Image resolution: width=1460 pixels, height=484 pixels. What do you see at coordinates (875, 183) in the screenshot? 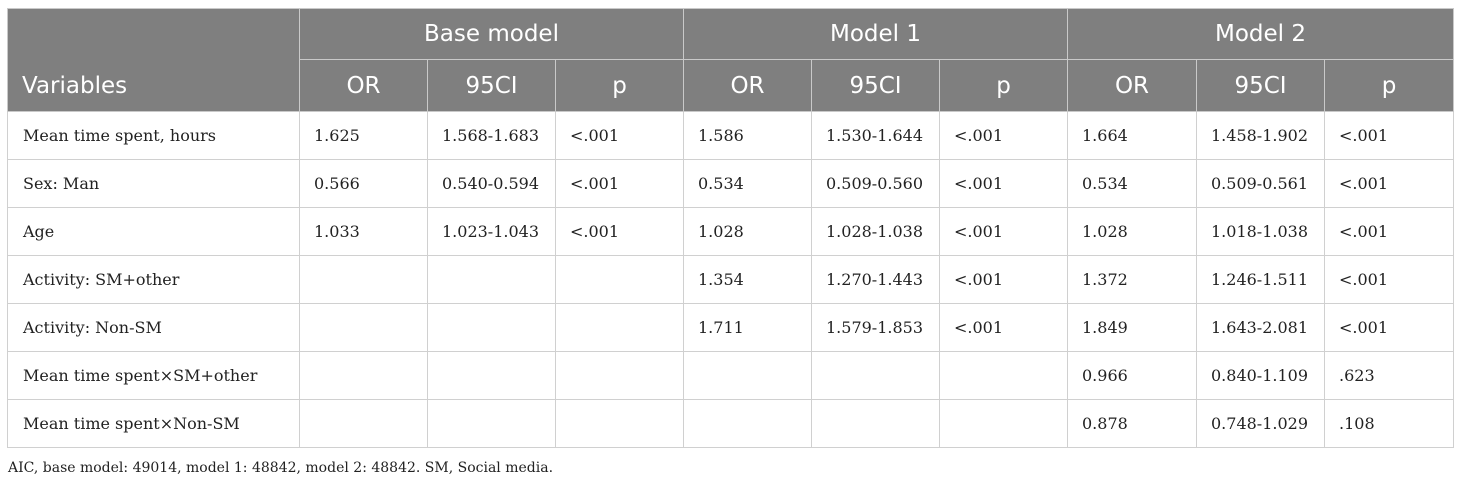
I see `value-cell: 0.509-0.560` at bounding box center [875, 183].